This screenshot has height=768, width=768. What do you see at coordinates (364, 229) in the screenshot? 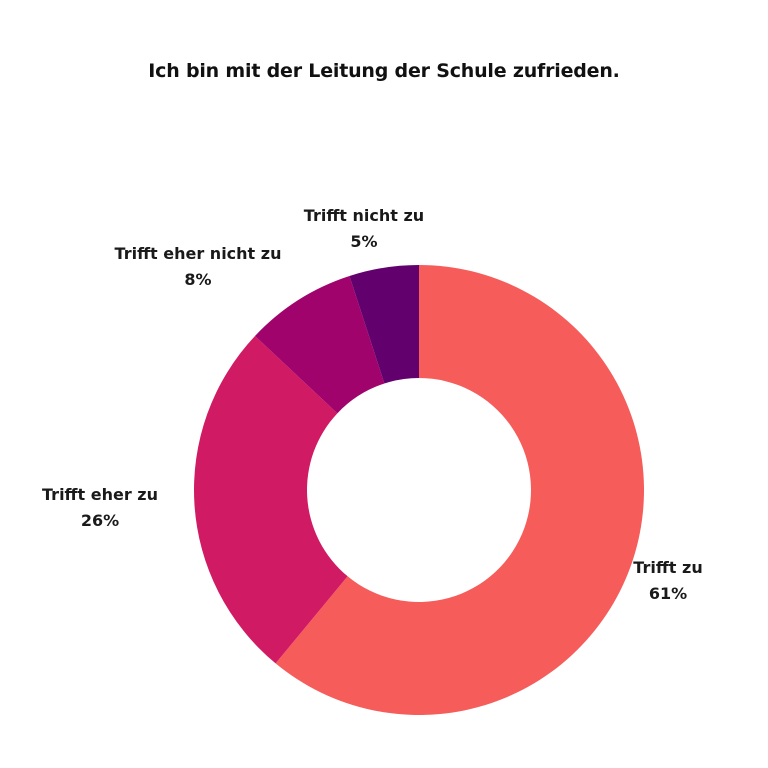
I see `slice-label-4: Trifft nicht zu 5%` at bounding box center [364, 229].